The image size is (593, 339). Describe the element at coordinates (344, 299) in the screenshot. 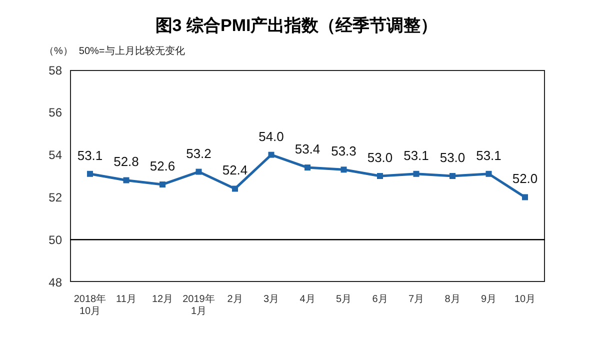

I see `x-tick-label: 5月` at that location.